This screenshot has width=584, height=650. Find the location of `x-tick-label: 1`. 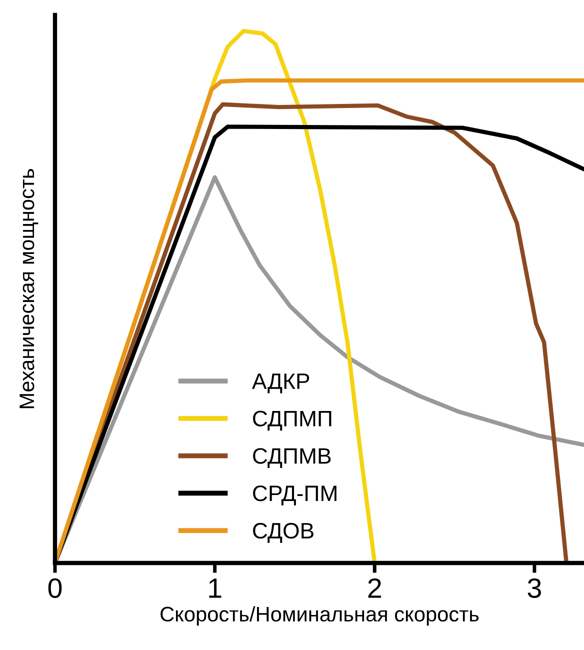

x-tick-label: 1 is located at coordinates (215, 588).